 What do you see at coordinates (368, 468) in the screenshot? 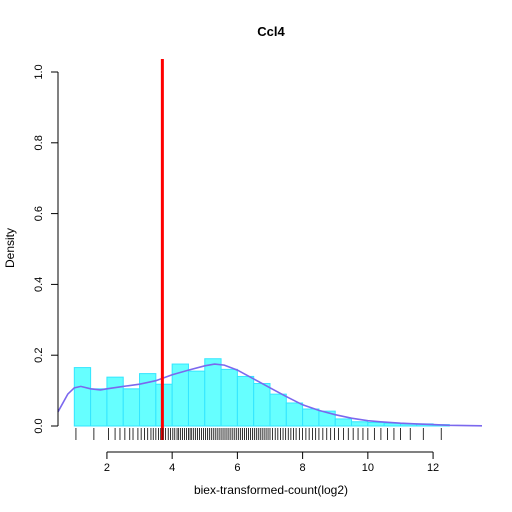
I see `x-tick-label-4: 10` at bounding box center [368, 468].